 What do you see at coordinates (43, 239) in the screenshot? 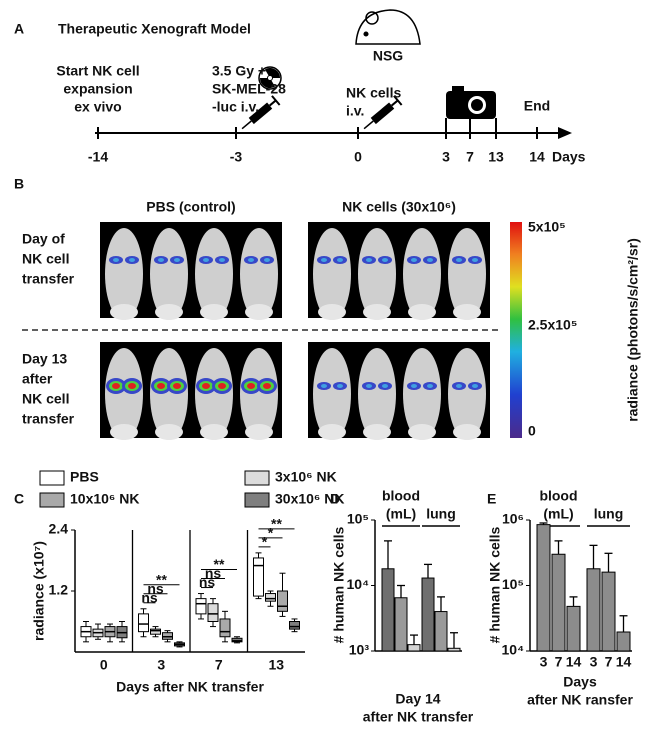
I see `row-label: Day of` at bounding box center [43, 239].